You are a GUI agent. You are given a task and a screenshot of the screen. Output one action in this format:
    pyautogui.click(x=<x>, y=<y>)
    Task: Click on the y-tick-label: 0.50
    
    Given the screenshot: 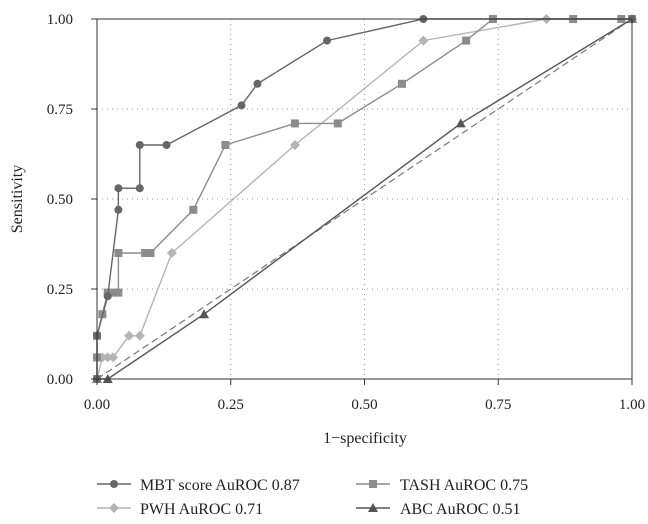 What is the action you would take?
    pyautogui.click(x=60, y=200)
    